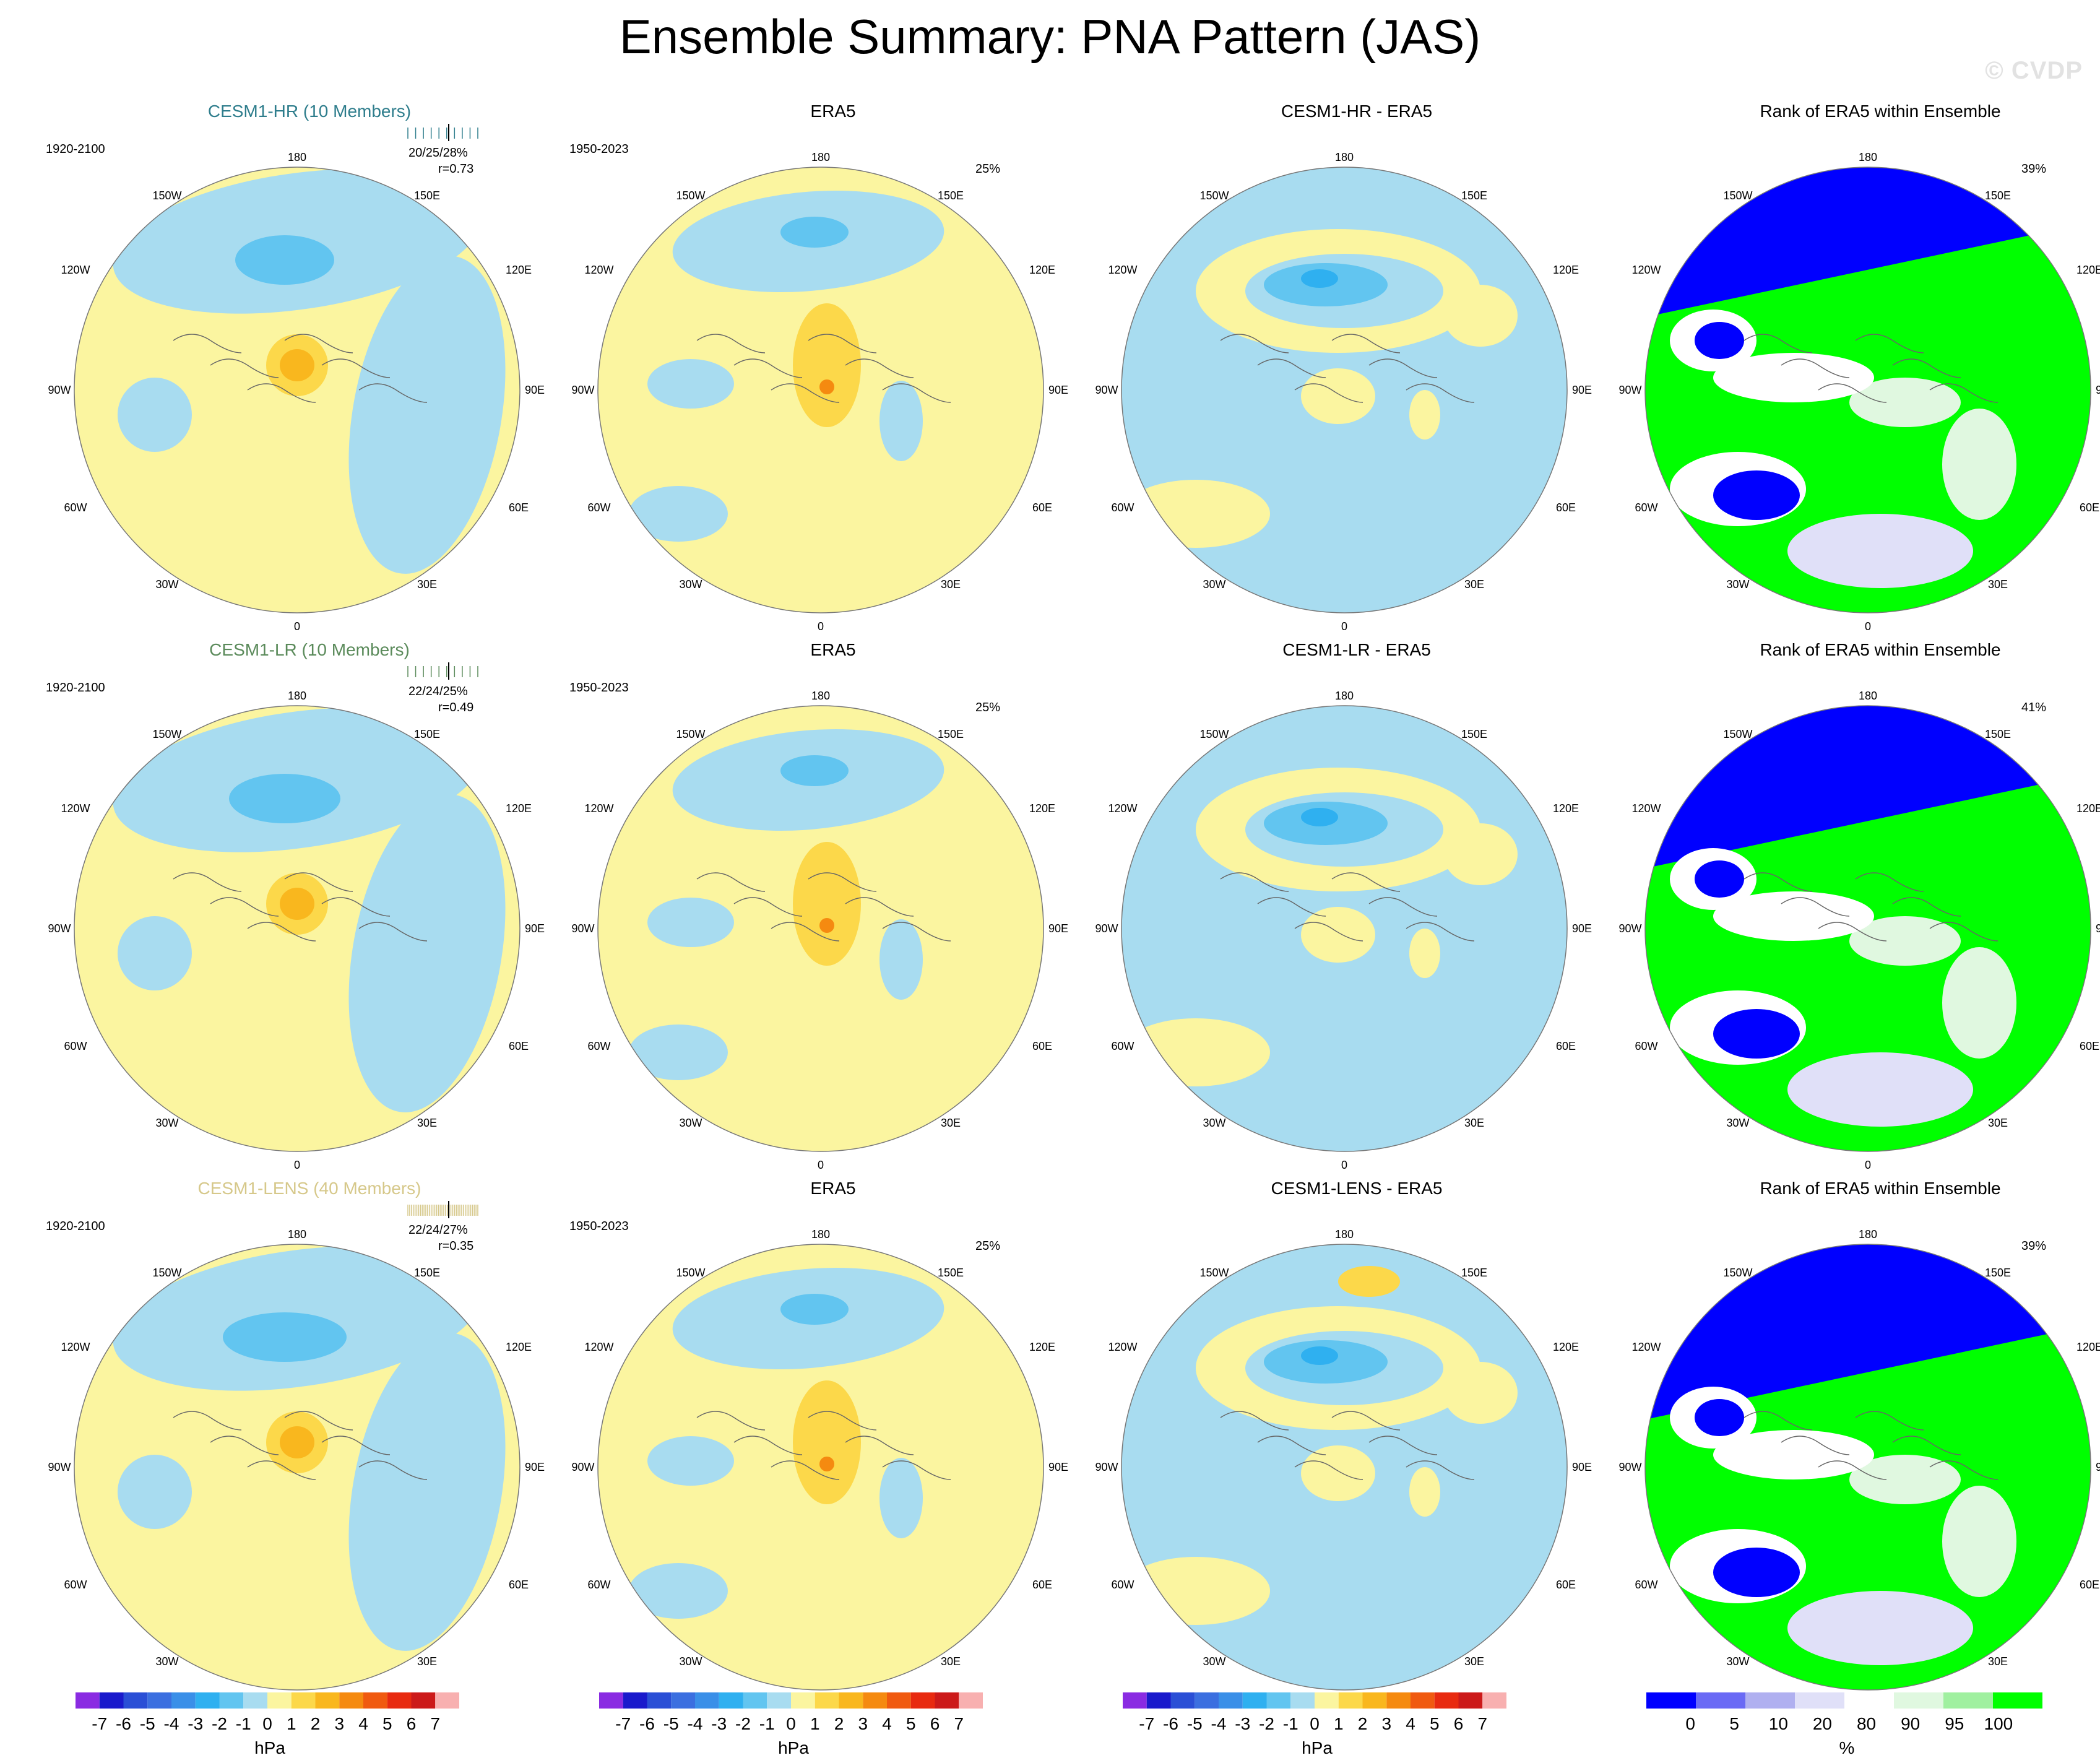 The width and height of the screenshot is (2100, 1763). Describe the element at coordinates (1357, 1188) in the screenshot. I see `diff-panel-title: CESM1-LENS - ERA5` at that location.